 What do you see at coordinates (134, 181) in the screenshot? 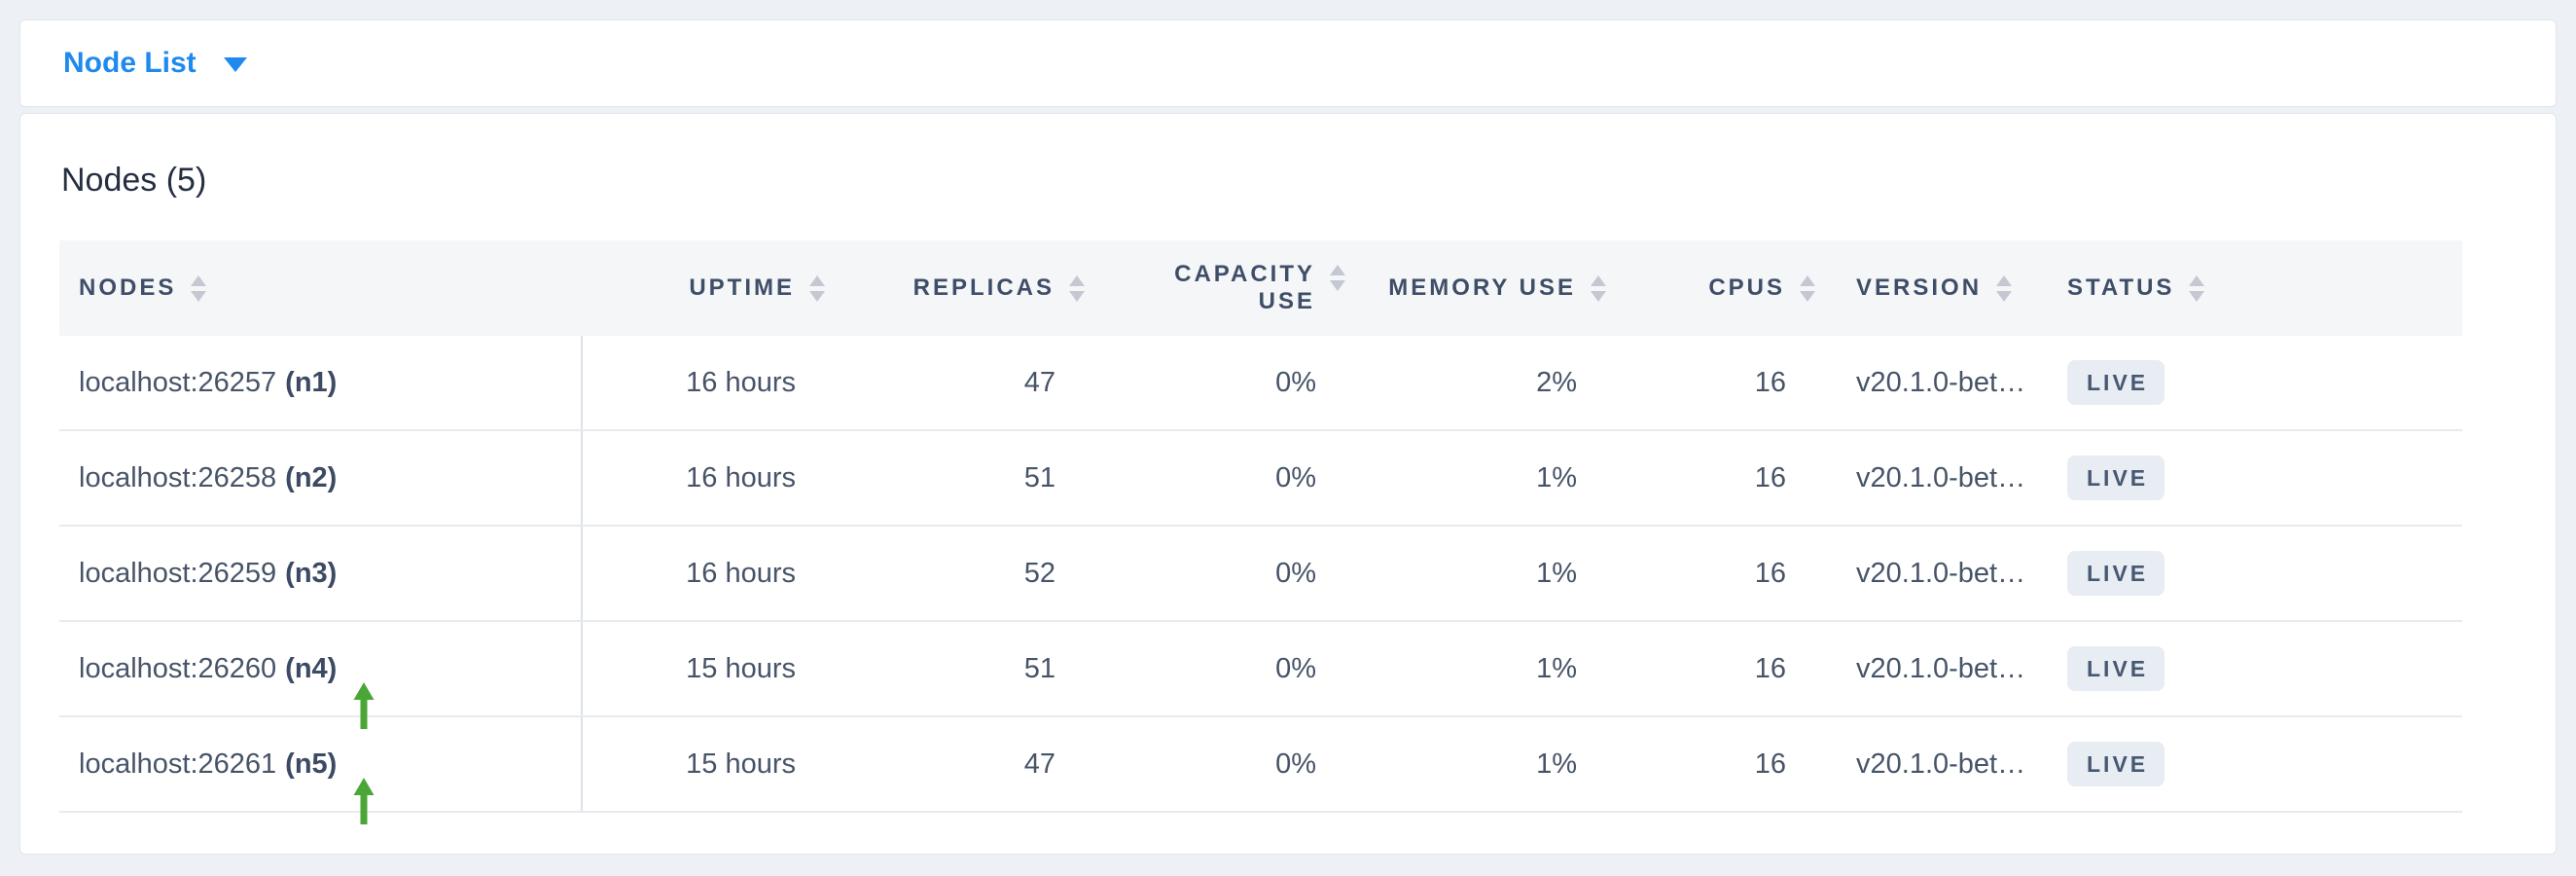
I see `page-title: Nodes (5)` at bounding box center [134, 181].